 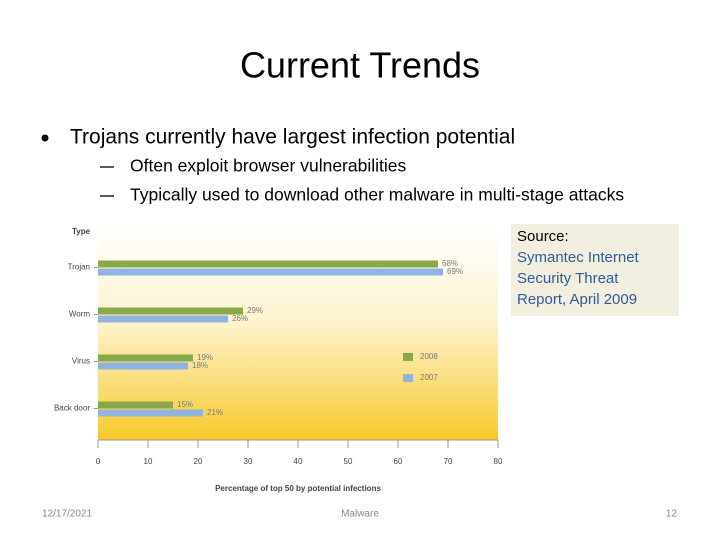 What do you see at coordinates (98, 461) in the screenshot?
I see `x-tick-label: 0` at bounding box center [98, 461].